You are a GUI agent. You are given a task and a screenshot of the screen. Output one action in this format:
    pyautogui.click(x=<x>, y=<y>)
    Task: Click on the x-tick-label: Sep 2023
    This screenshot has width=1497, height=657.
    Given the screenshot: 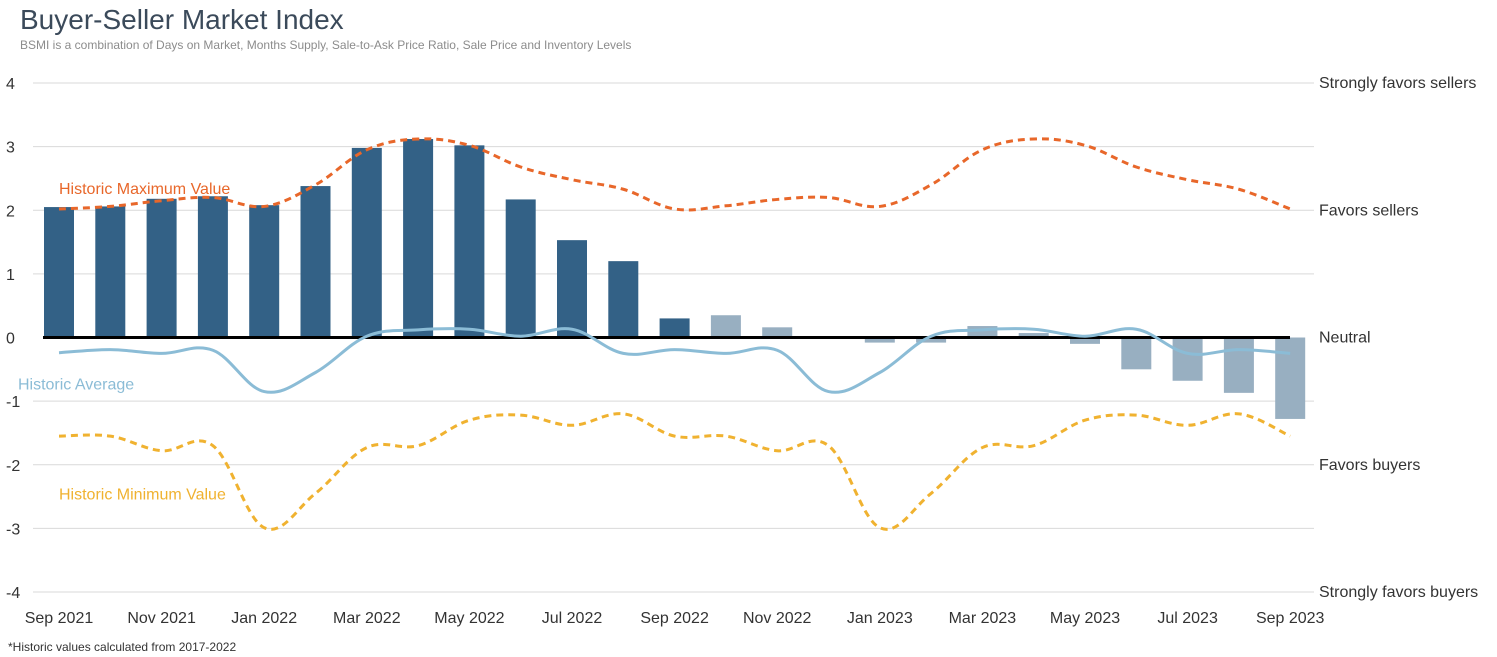 What is the action you would take?
    pyautogui.click(x=1290, y=618)
    